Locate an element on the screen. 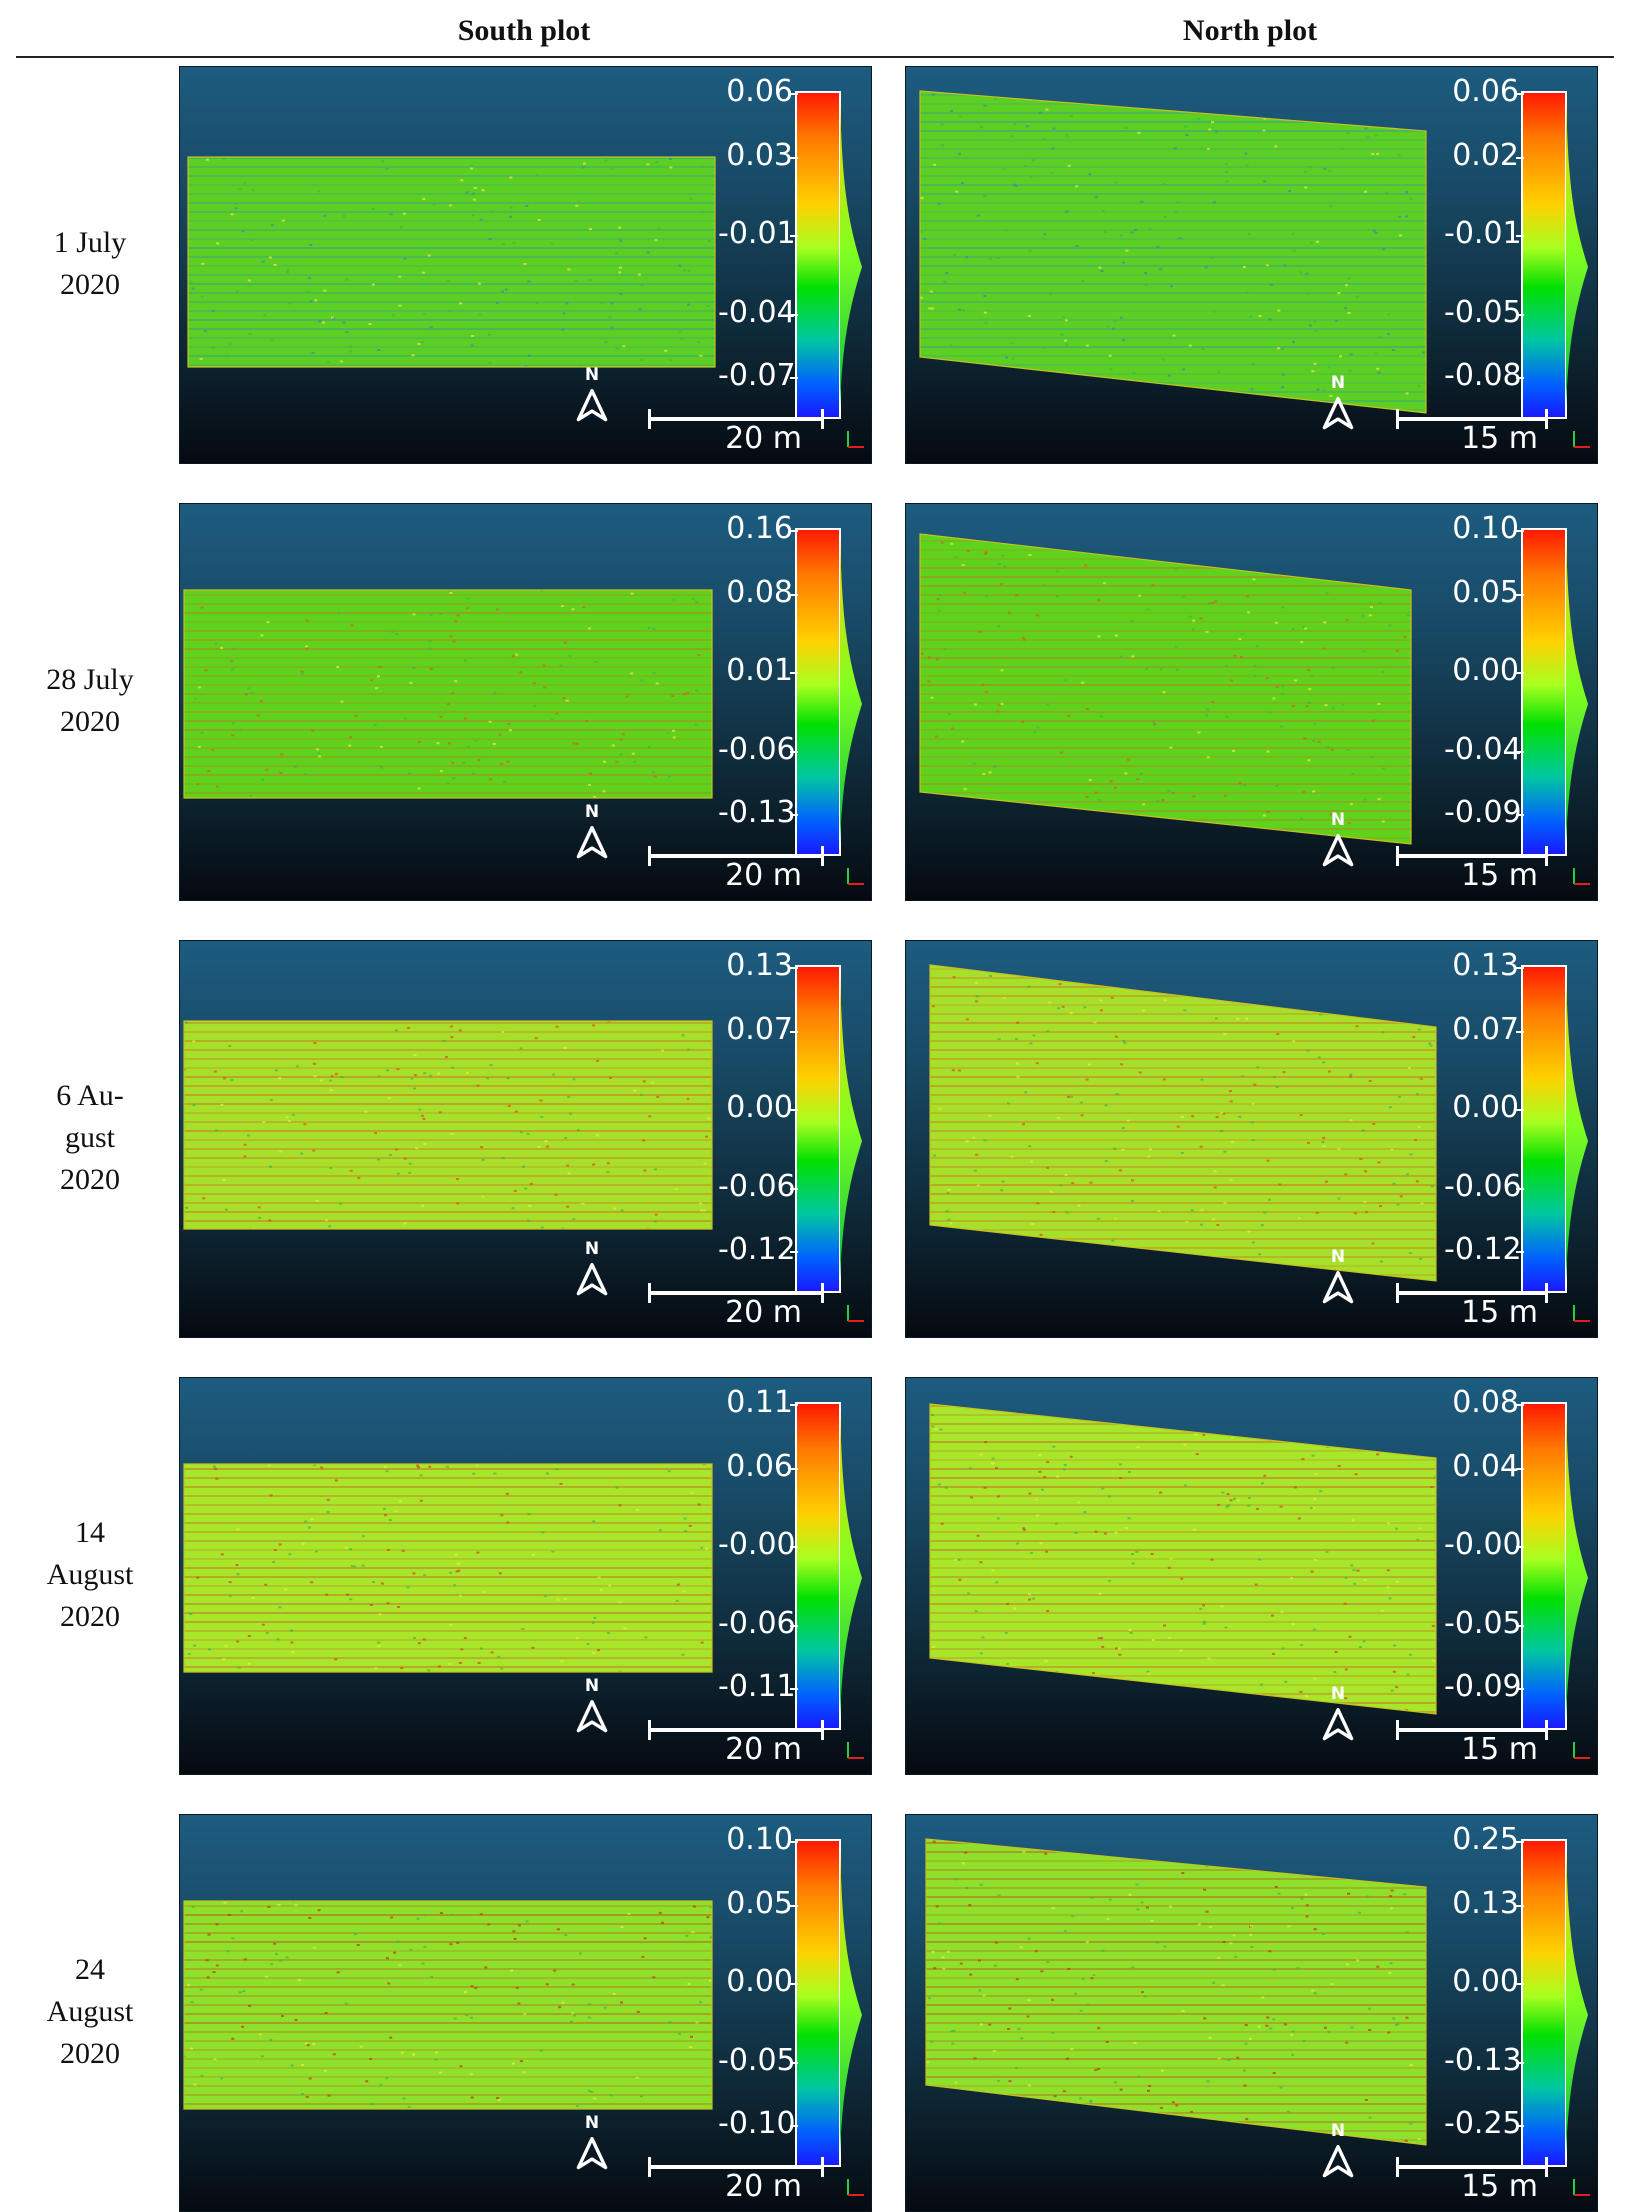  column-header-north: North plot is located at coordinates (1250, 31).